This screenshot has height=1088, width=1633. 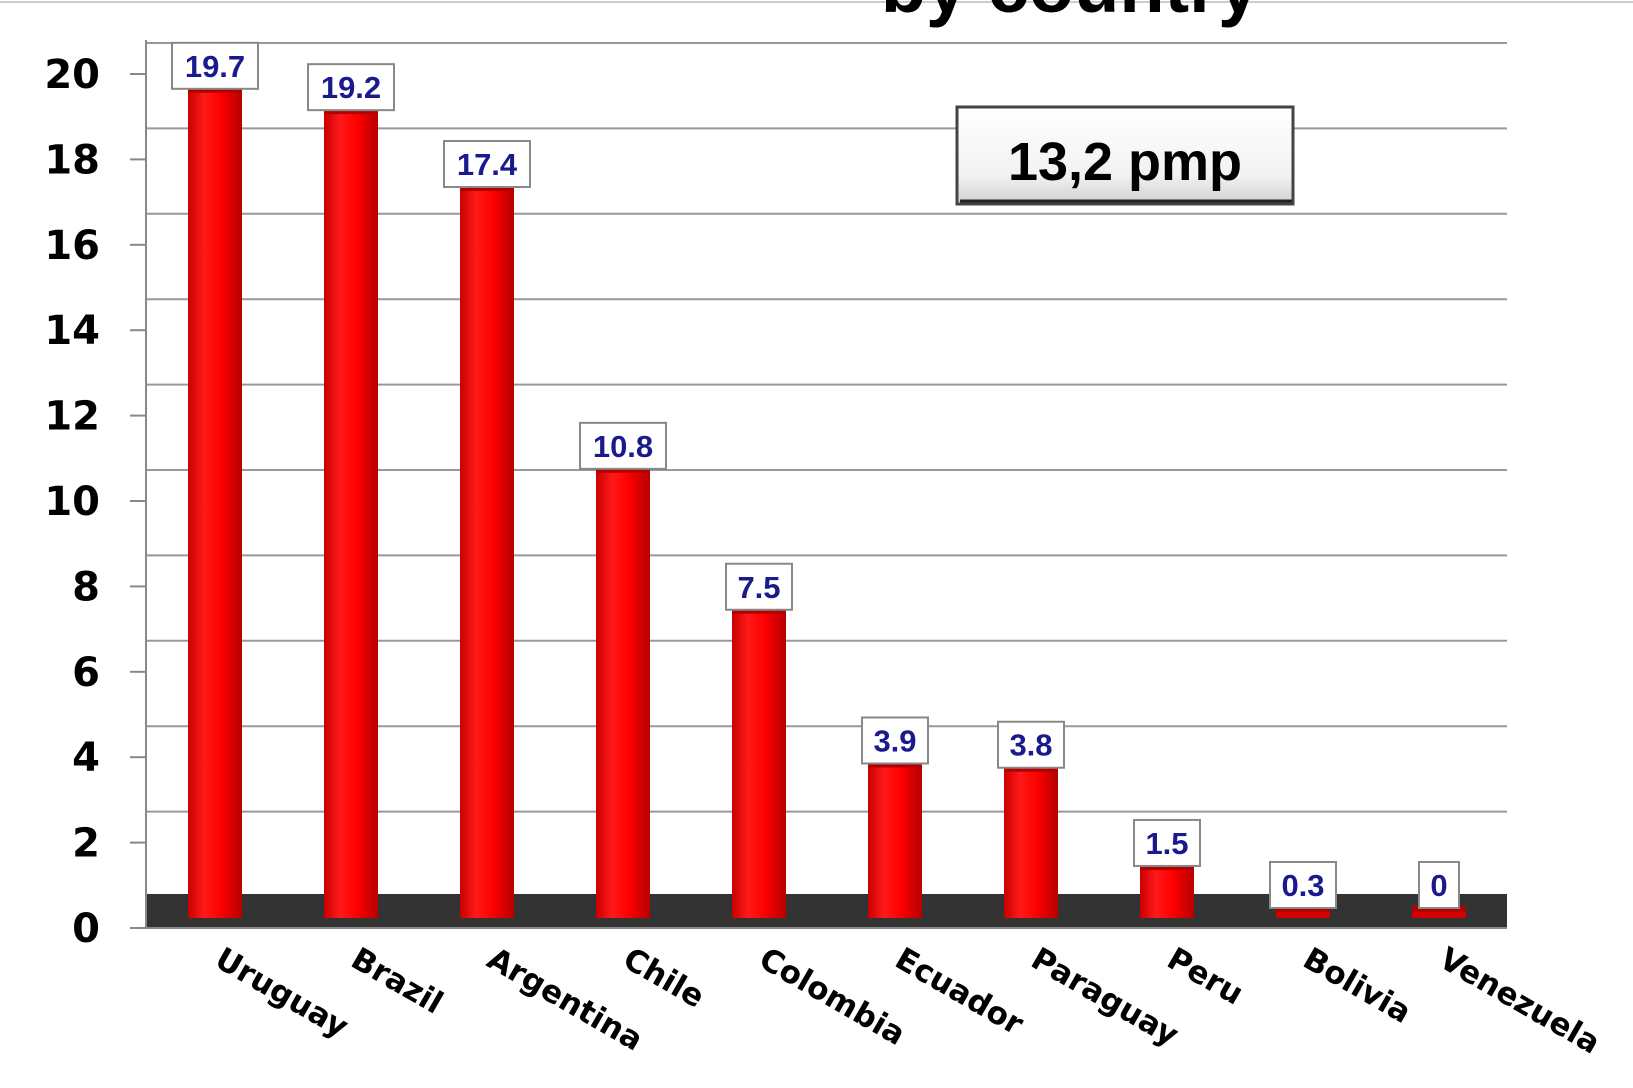 What do you see at coordinates (72, 75) in the screenshot?
I see `y-tick-label: 20` at bounding box center [72, 75].